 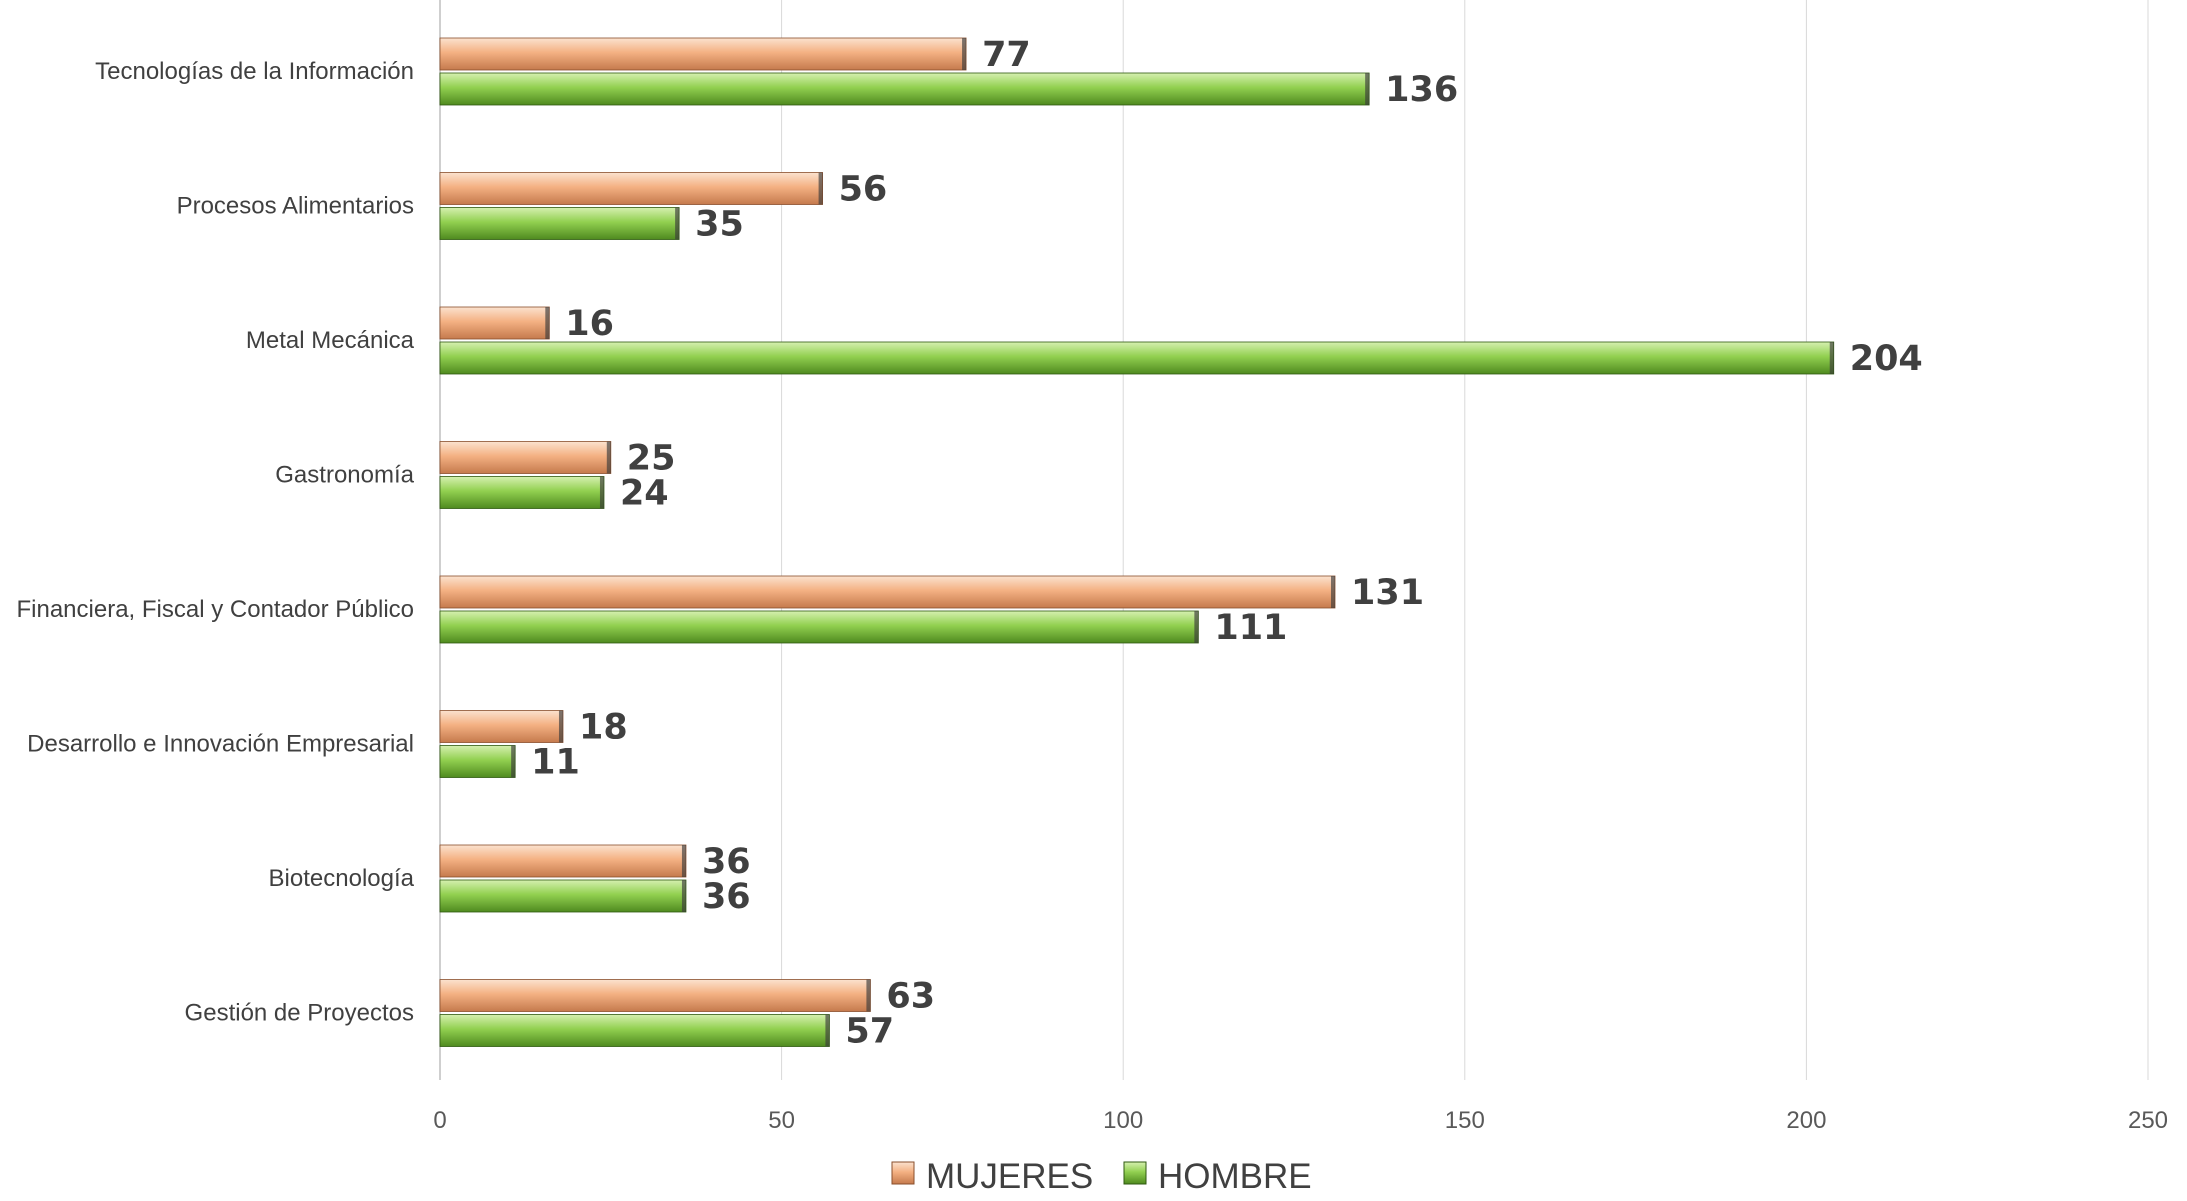 I want to click on data-label: 56, so click(x=863, y=190).